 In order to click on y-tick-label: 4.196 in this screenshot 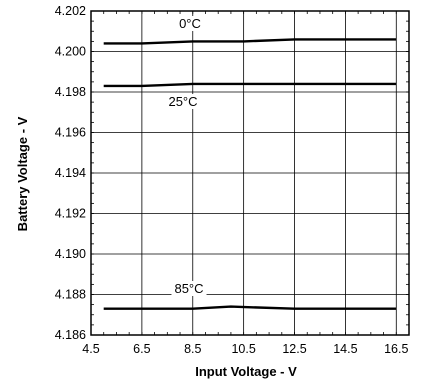, I will do `click(70, 133)`.